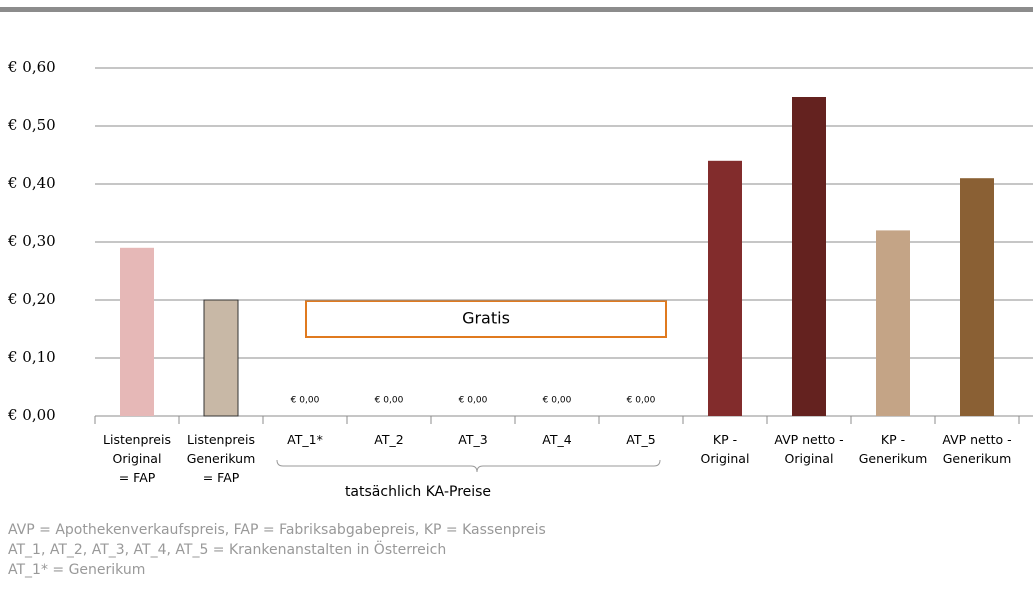 This screenshot has width=1033, height=594. I want to click on x-tick-label-line: AT_1*, so click(305, 439).